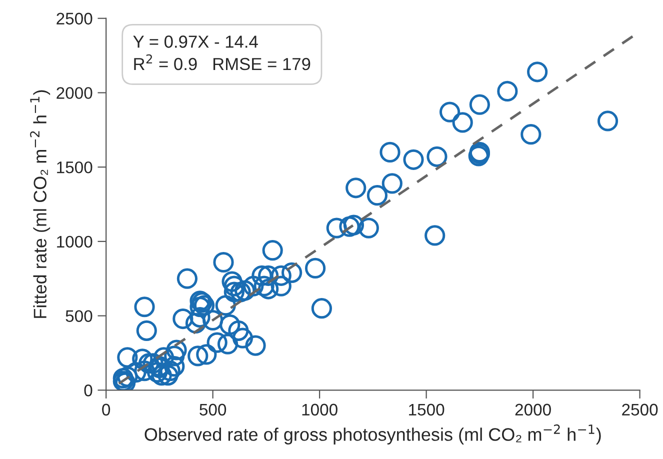 Image resolution: width=663 pixels, height=459 pixels. Describe the element at coordinates (372, 434) in the screenshot. I see `x-axis-title: Observed rate of gross photosynthesis (ml CO₂ m$^{−2}$ h$^{−1}$)` at that location.